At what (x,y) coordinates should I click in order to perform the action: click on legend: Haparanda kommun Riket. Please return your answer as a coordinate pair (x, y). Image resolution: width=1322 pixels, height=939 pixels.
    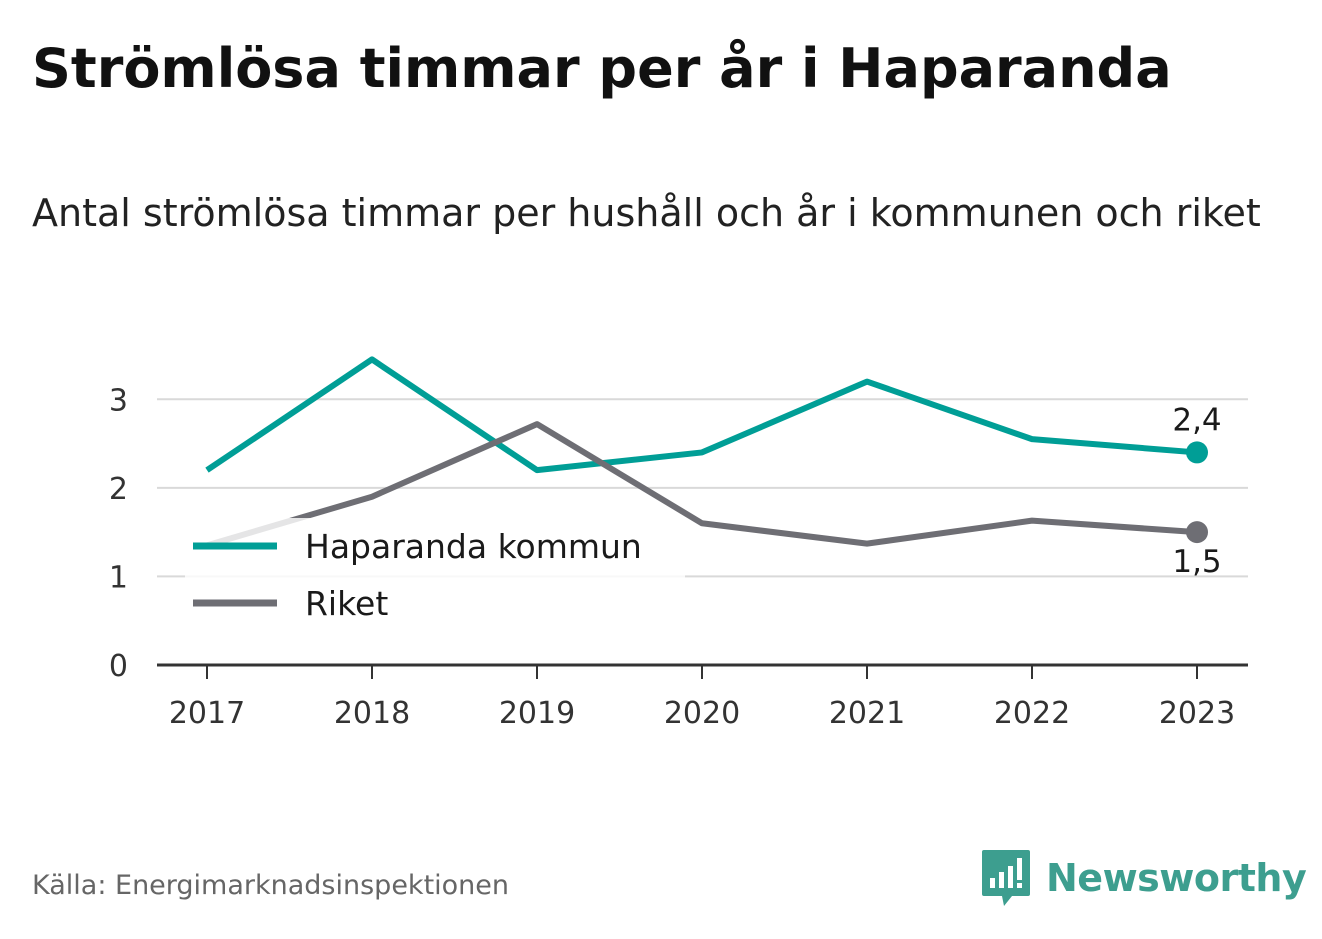
    Looking at the image, I should click on (435, 578).